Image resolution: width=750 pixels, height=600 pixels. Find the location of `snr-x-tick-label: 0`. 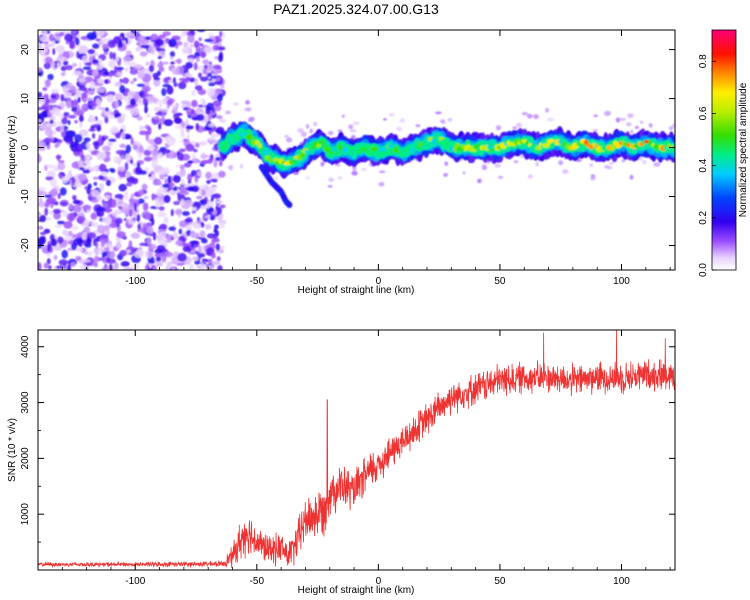

snr-x-tick-label: 0 is located at coordinates (379, 581).